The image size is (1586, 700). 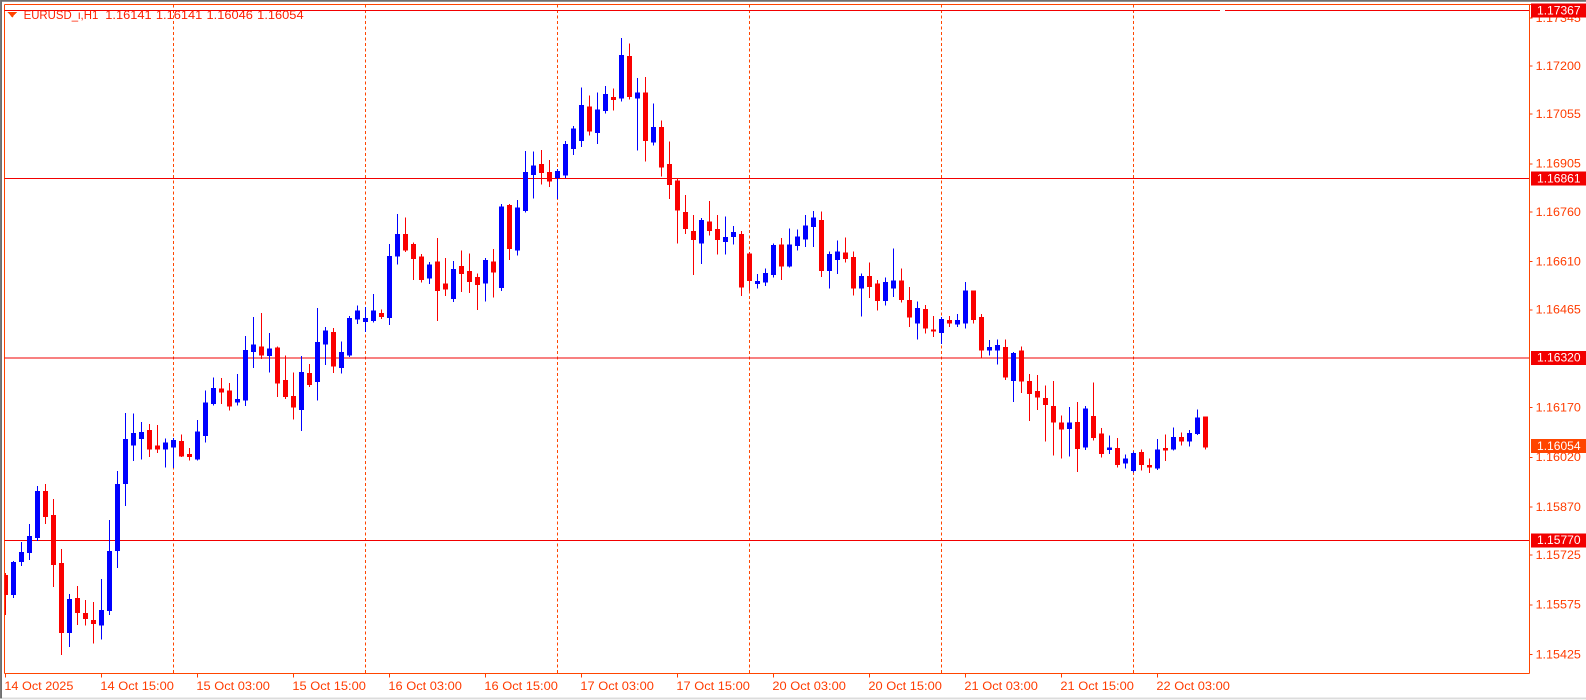 I want to click on svg-text: 20 Oct 03:00, so click(x=809, y=687).